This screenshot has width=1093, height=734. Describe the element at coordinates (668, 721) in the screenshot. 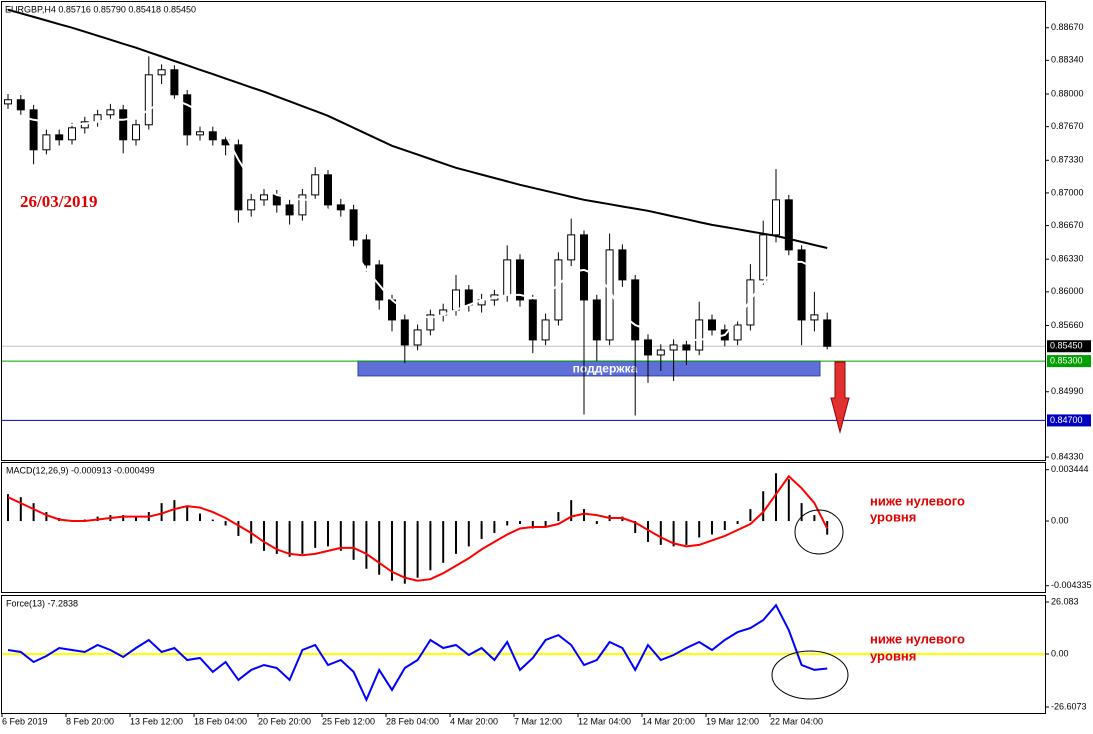

I see `x-tick-label: 14 Mar 20:00` at that location.